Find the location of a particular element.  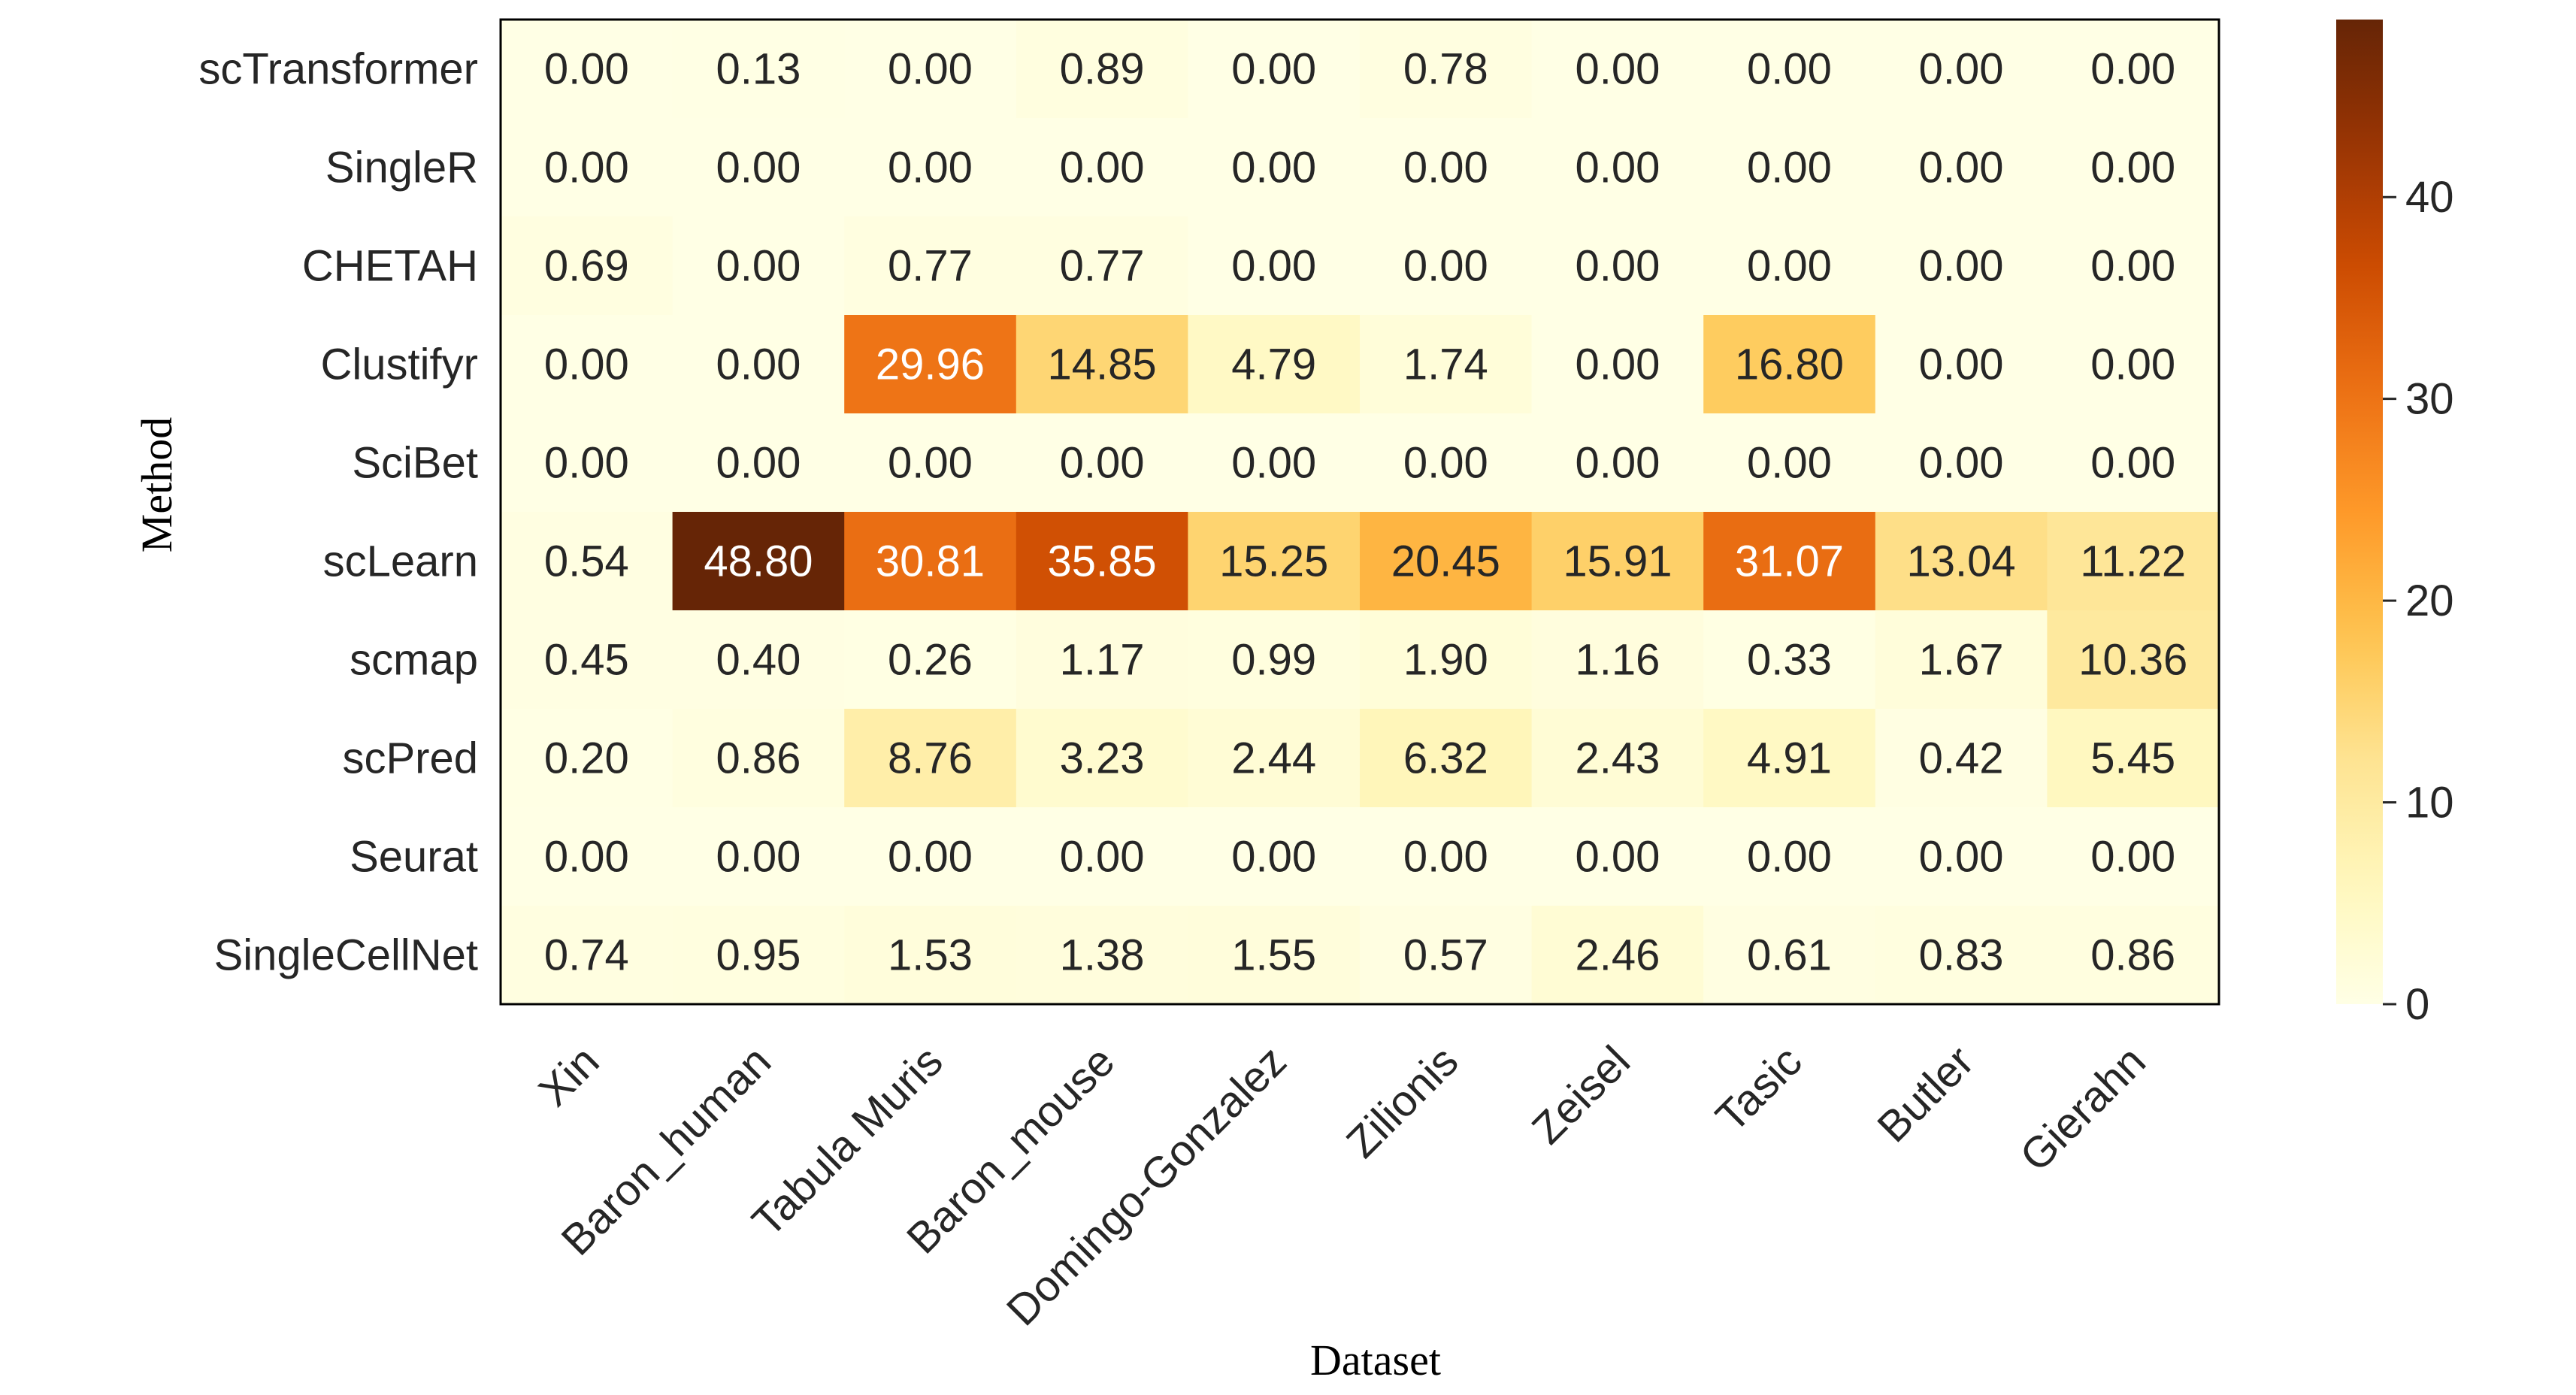

row-label: scPred is located at coordinates (410, 758).